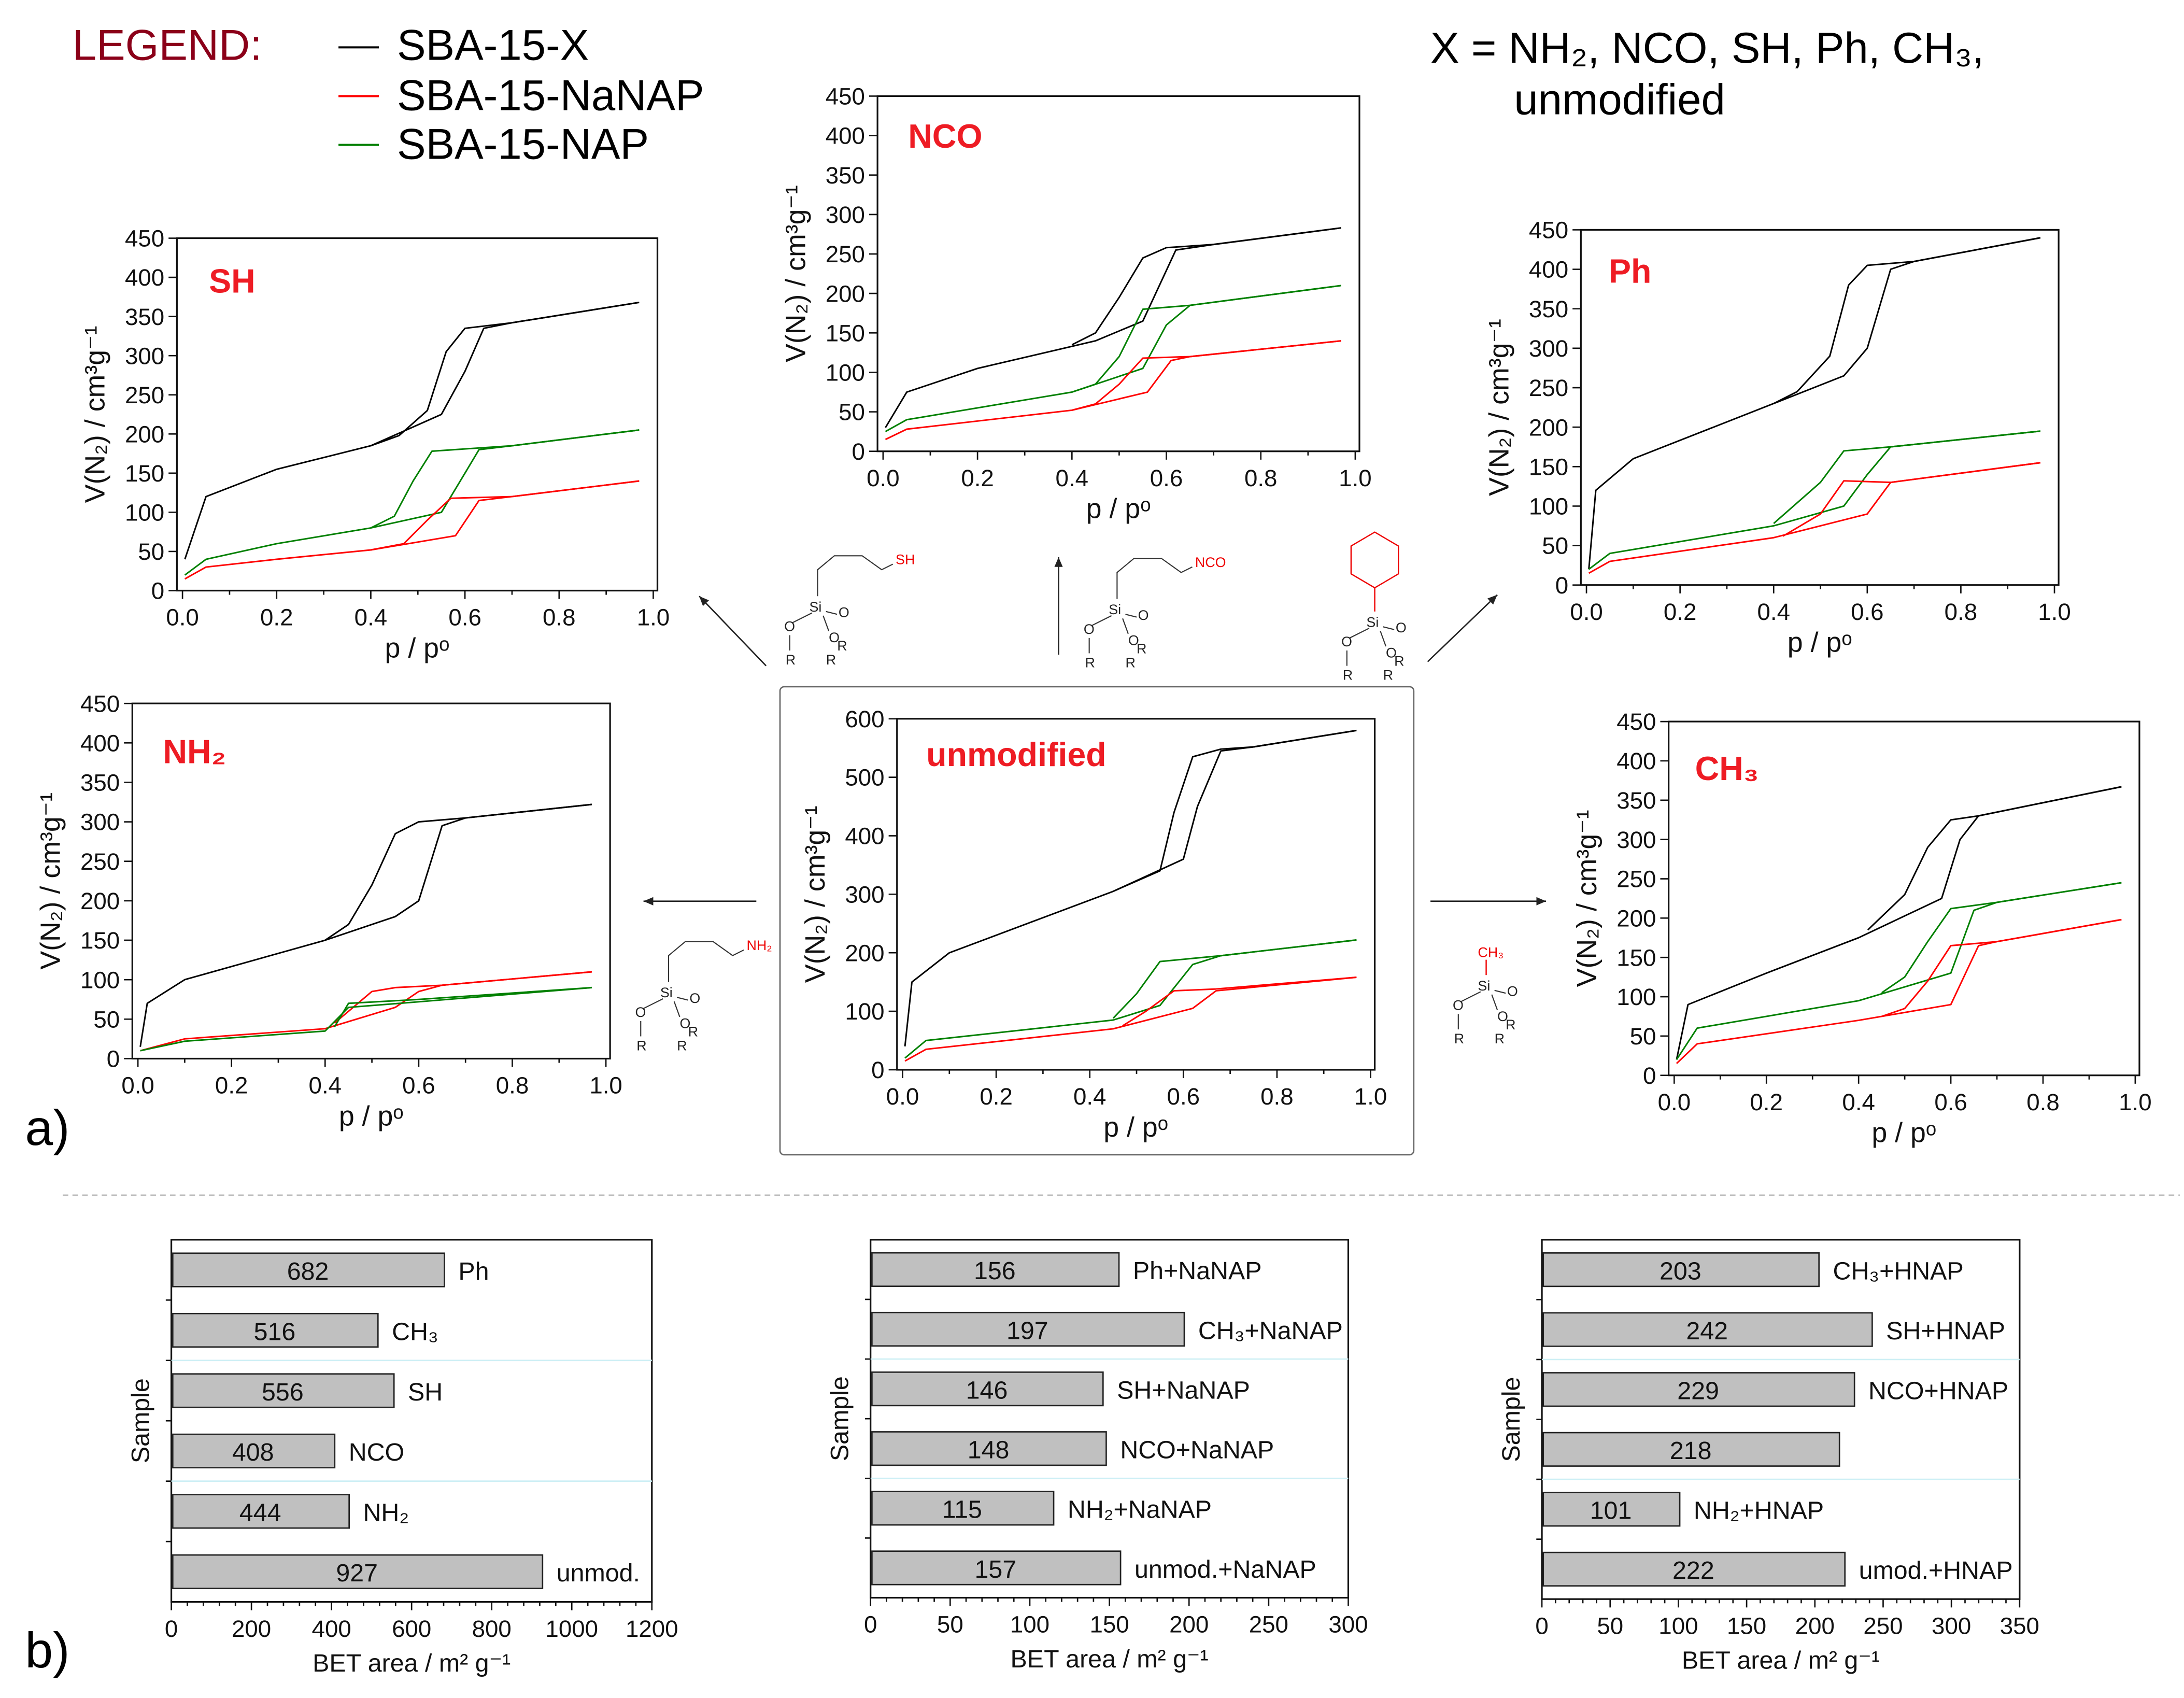 The width and height of the screenshot is (2184, 1698). Describe the element at coordinates (1027, 1331) in the screenshot. I see `bar-value-label: 197` at that location.